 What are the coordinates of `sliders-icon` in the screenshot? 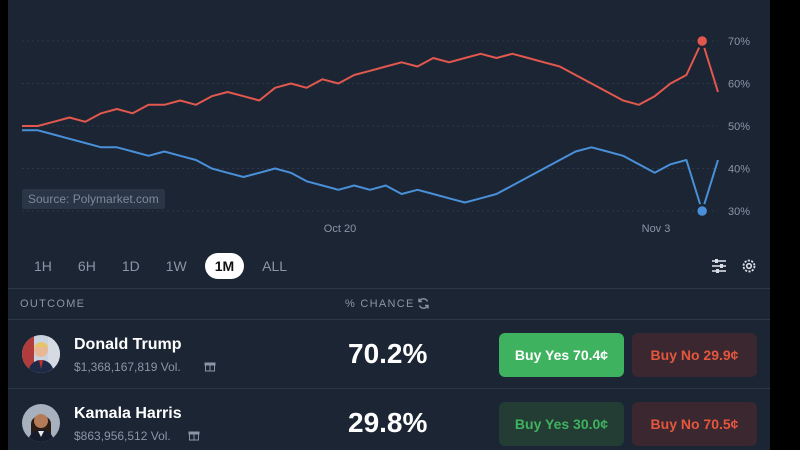 It's located at (719, 266).